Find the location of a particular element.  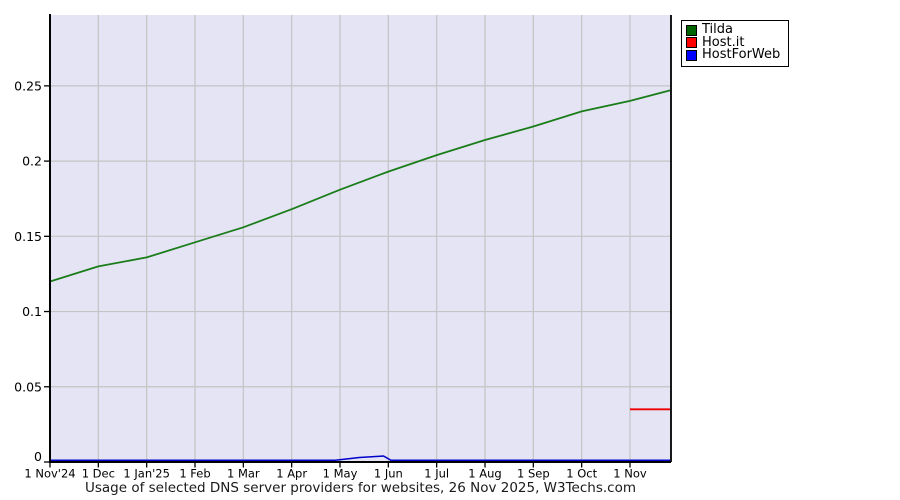

x-tick-label: 1 Sep is located at coordinates (533, 474).